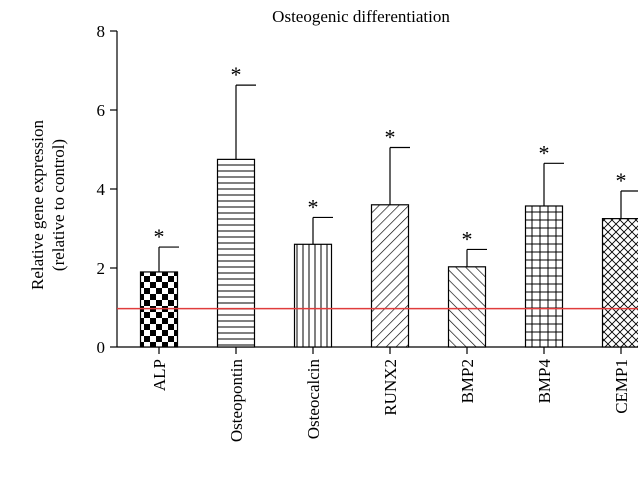 The image size is (638, 500). Describe the element at coordinates (544, 381) in the screenshot. I see `x-tick-label-bmp4: BMP4` at that location.